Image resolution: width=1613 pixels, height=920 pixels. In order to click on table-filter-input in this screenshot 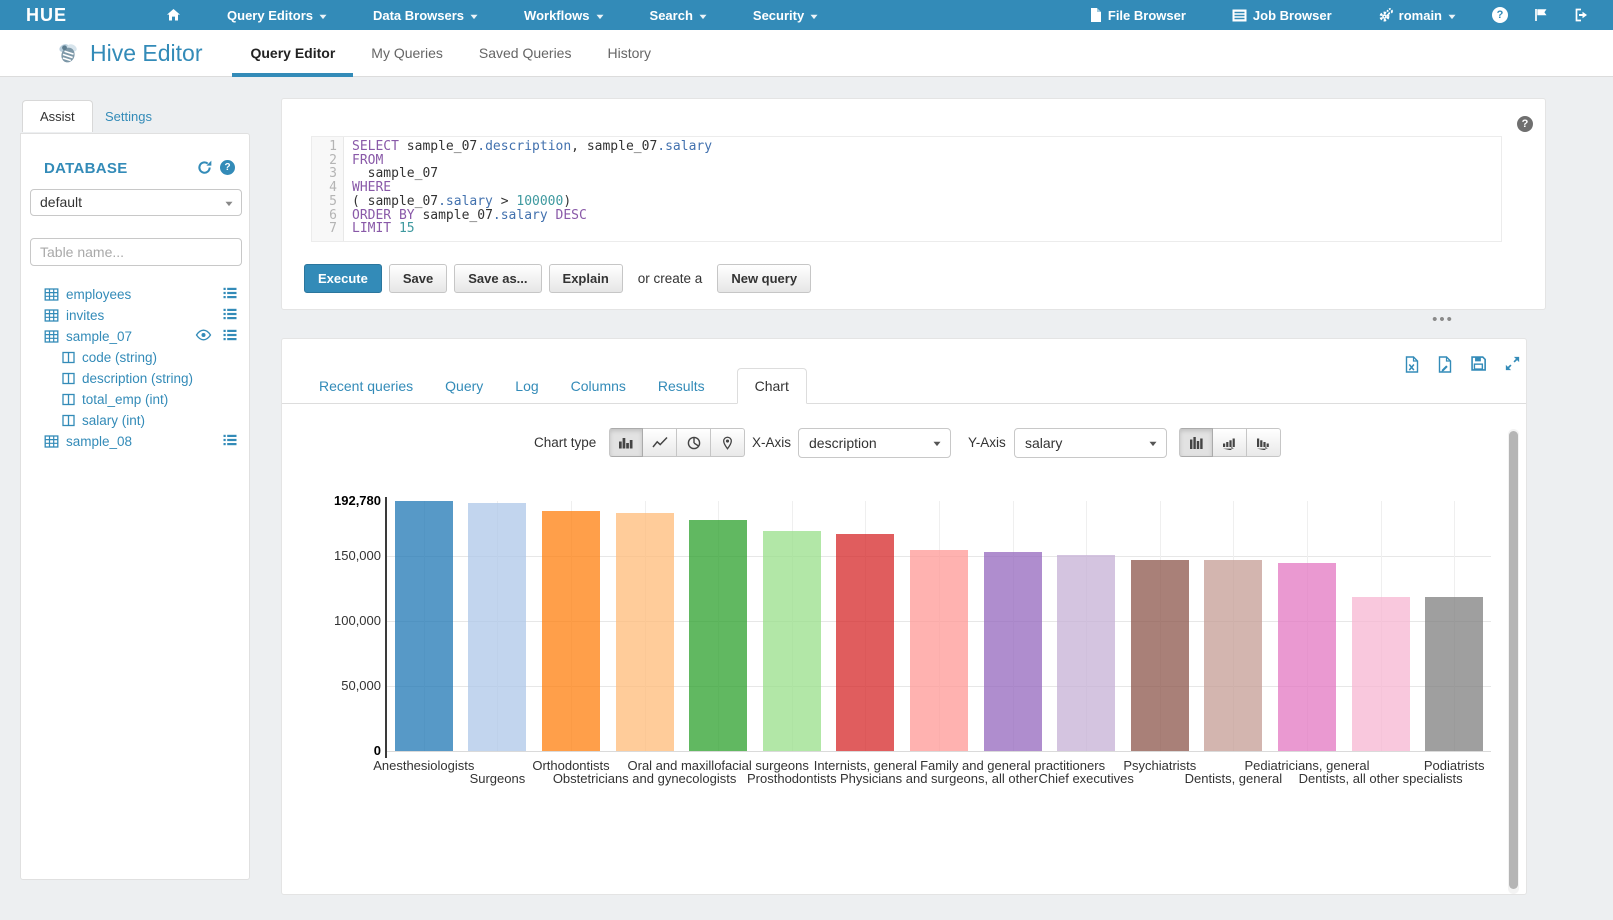, I will do `click(136, 252)`.